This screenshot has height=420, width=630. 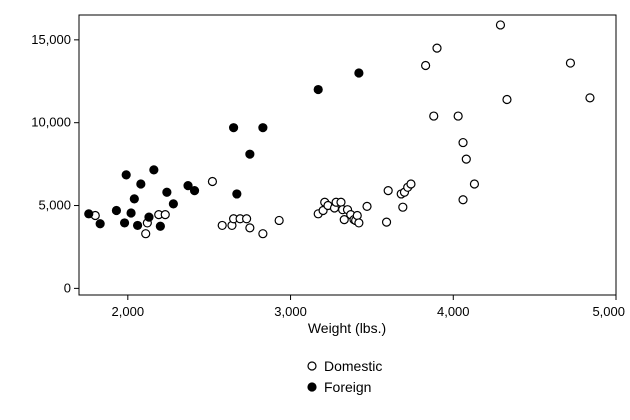 What do you see at coordinates (347, 387) in the screenshot?
I see `legend-label-foreign: Foreign` at bounding box center [347, 387].